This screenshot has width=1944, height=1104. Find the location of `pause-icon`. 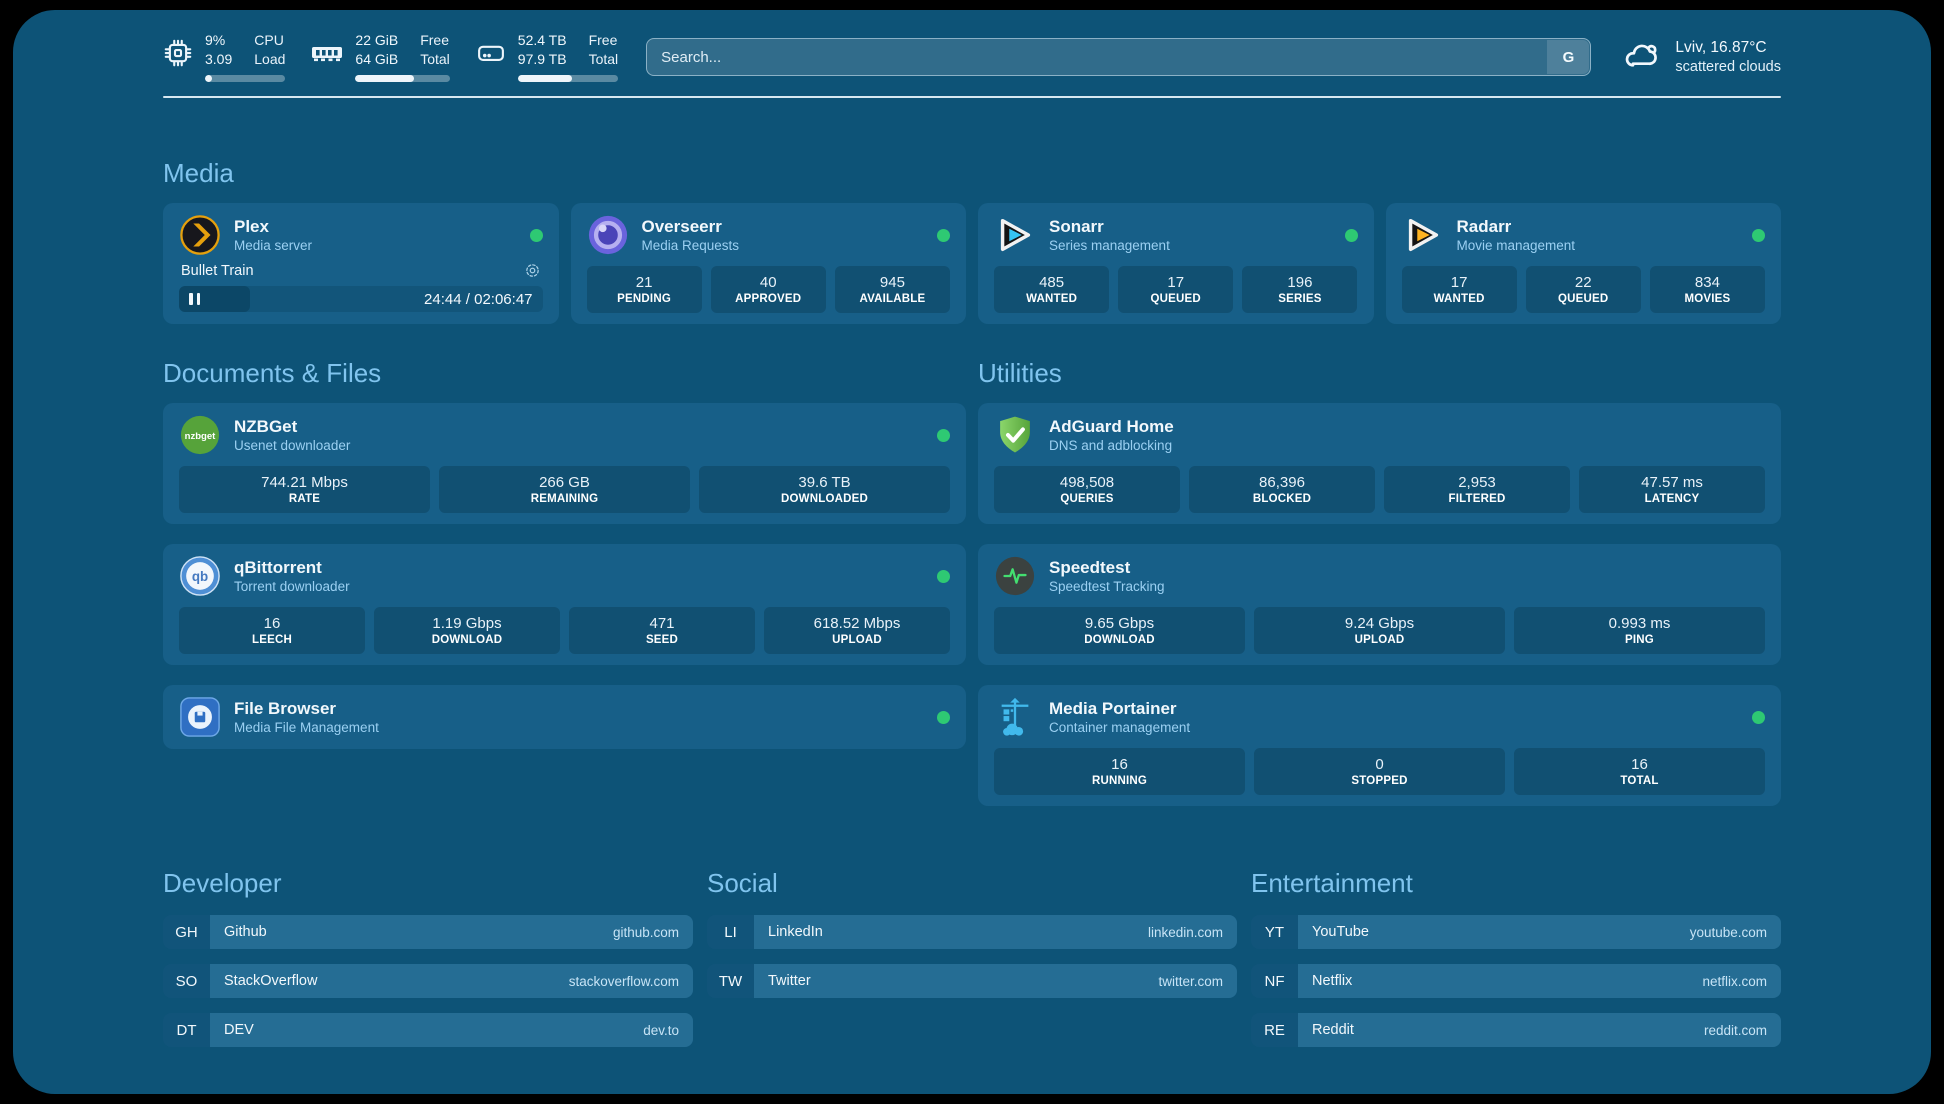

pause-icon is located at coordinates (194, 299).